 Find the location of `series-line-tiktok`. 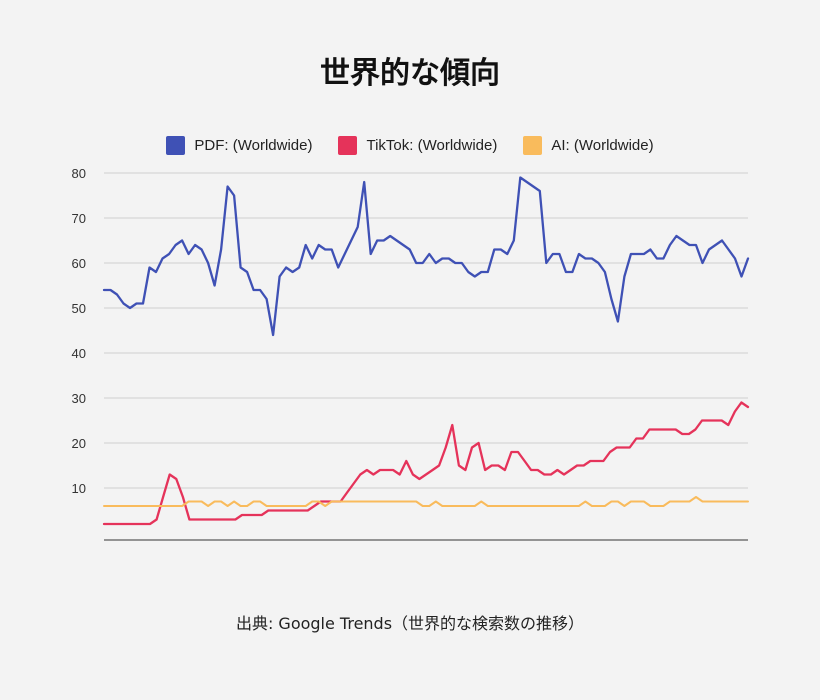

series-line-tiktok is located at coordinates (426, 463).